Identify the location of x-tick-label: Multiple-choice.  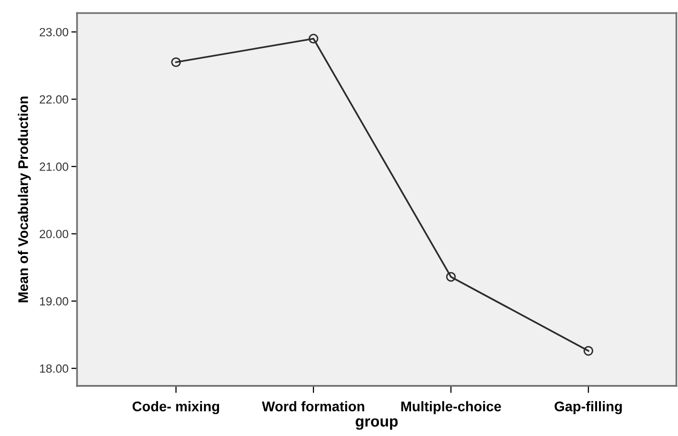
(451, 407).